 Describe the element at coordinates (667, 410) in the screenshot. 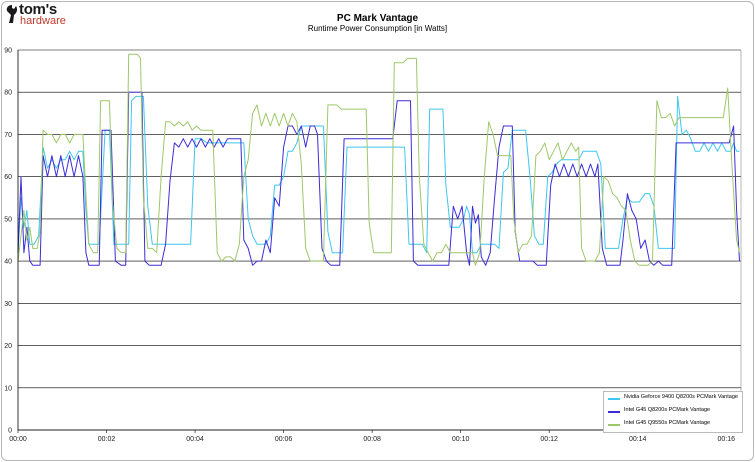

I see `legend-label: Intel G45 Q8200s PCMark Vantage` at that location.